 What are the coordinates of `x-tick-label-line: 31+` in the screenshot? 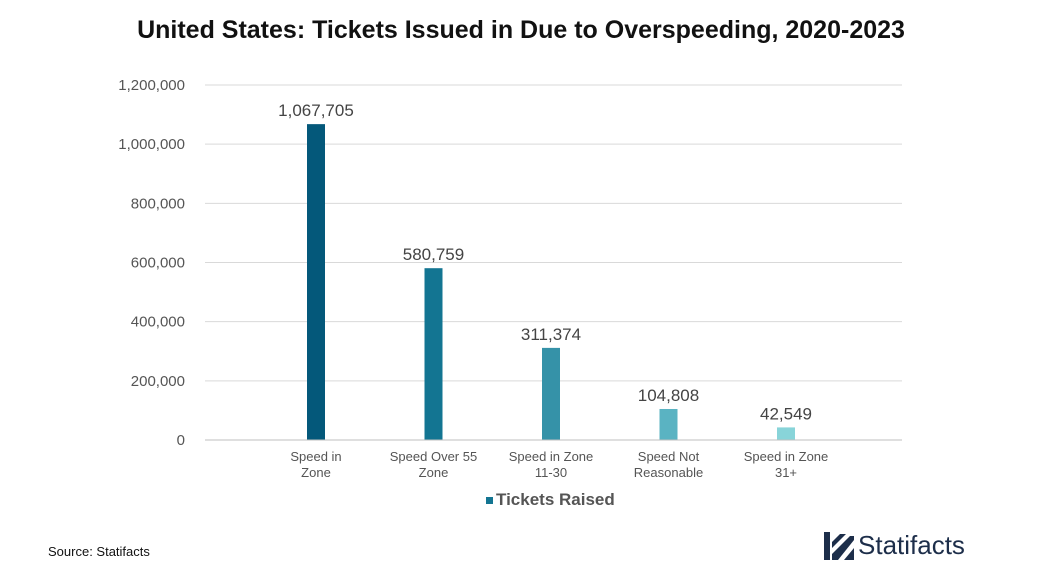 It's located at (786, 472).